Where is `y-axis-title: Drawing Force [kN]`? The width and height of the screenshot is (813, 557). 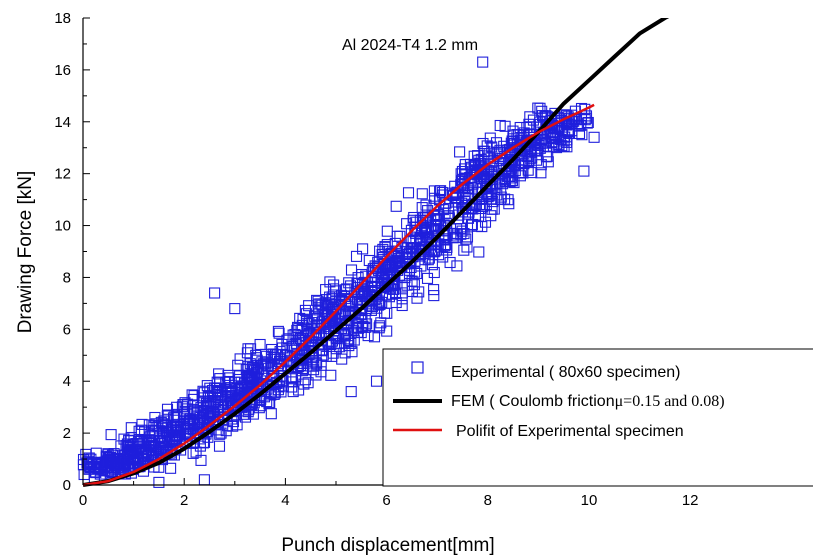 y-axis-title: Drawing Force [kN] is located at coordinates (25, 252).